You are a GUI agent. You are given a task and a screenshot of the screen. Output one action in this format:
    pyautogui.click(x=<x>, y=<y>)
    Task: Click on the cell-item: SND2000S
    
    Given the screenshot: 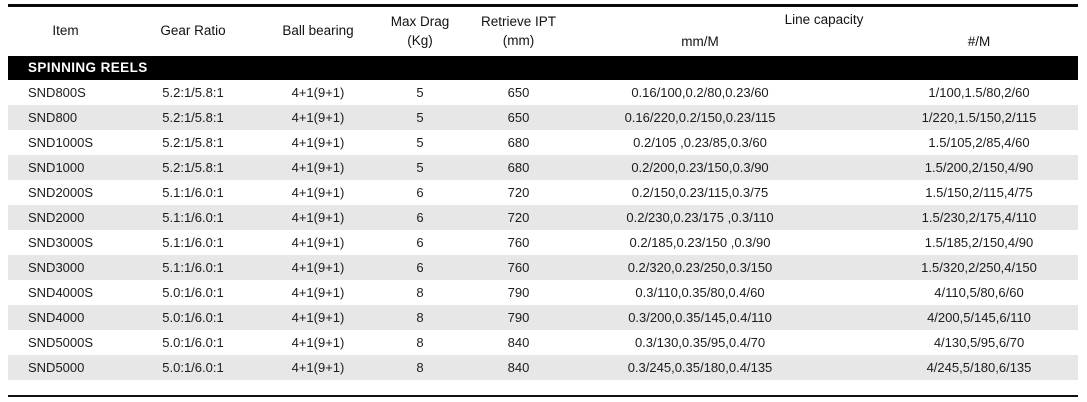 What is the action you would take?
    pyautogui.click(x=61, y=193)
    